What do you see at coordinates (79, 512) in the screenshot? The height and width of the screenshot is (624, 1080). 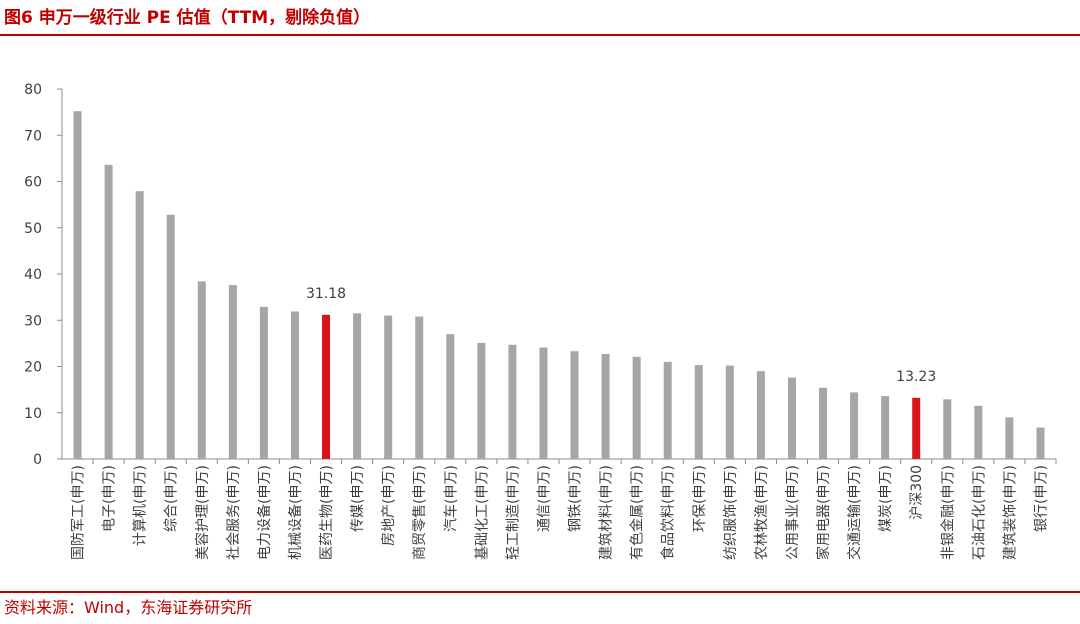 I see `x-category-label: 国防军工(申万)` at bounding box center [79, 512].